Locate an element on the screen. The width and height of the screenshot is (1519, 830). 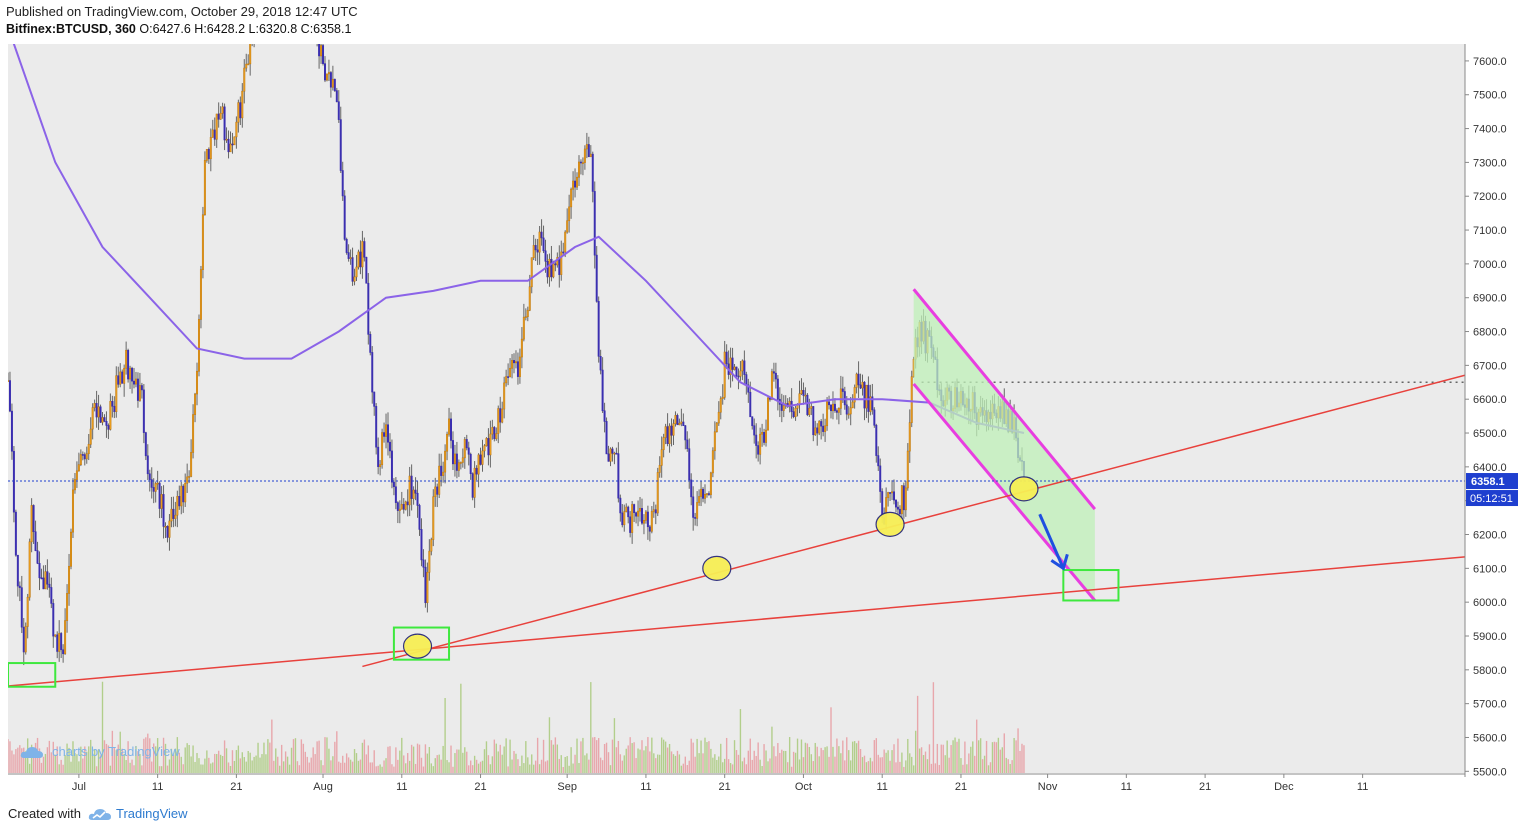
x-tick-label: Oct is located at coordinates (803, 787).